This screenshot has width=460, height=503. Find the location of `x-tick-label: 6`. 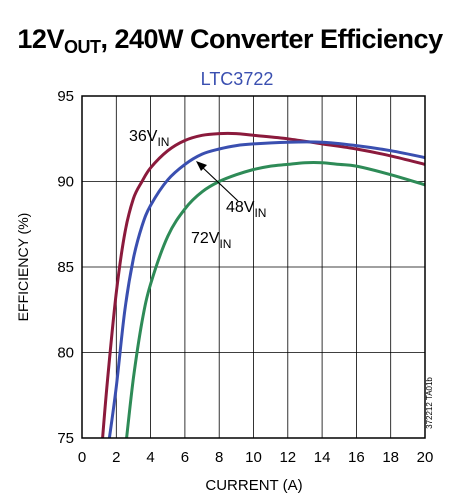

x-tick-label: 6 is located at coordinates (185, 457).